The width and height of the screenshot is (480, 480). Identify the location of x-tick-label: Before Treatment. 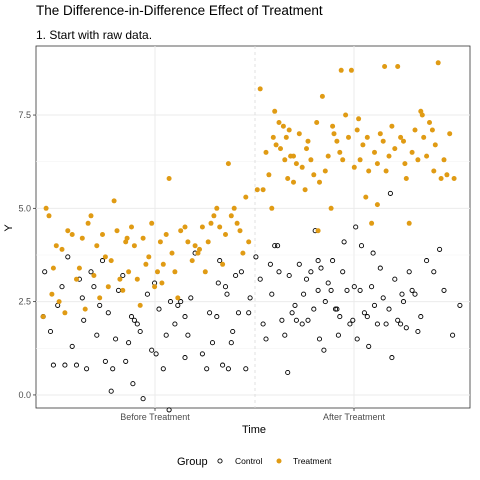
(155, 417).